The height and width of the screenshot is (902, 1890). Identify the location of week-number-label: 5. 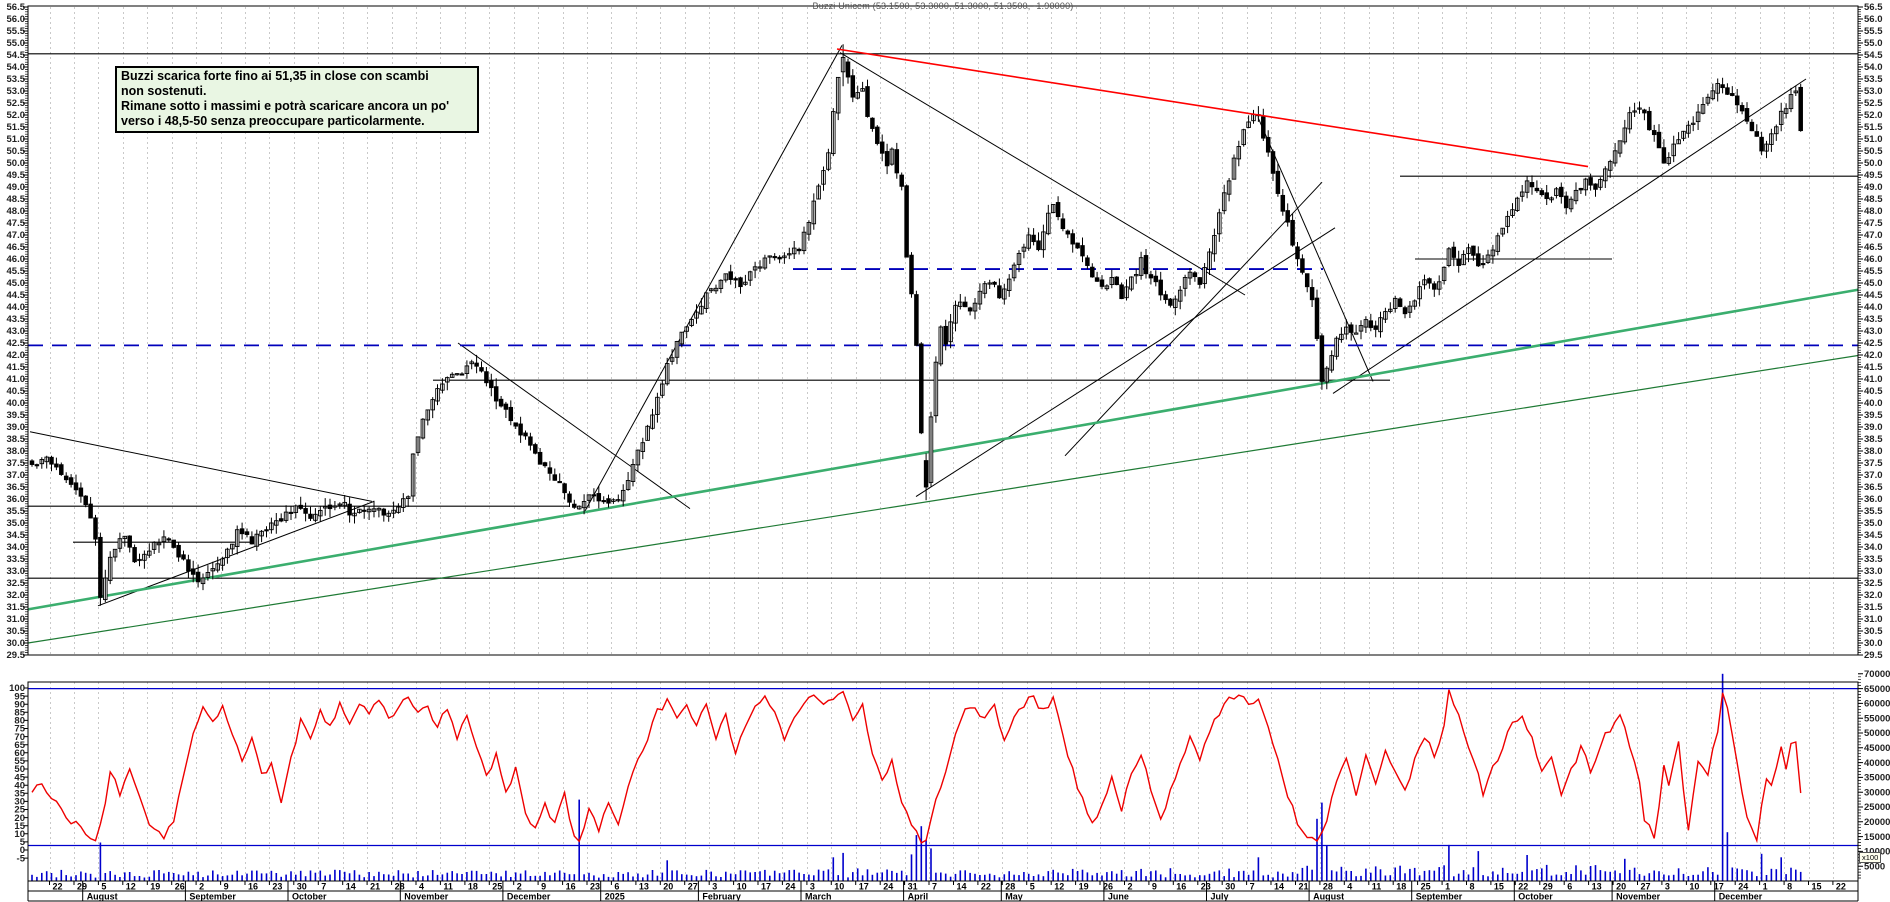
(1032, 887).